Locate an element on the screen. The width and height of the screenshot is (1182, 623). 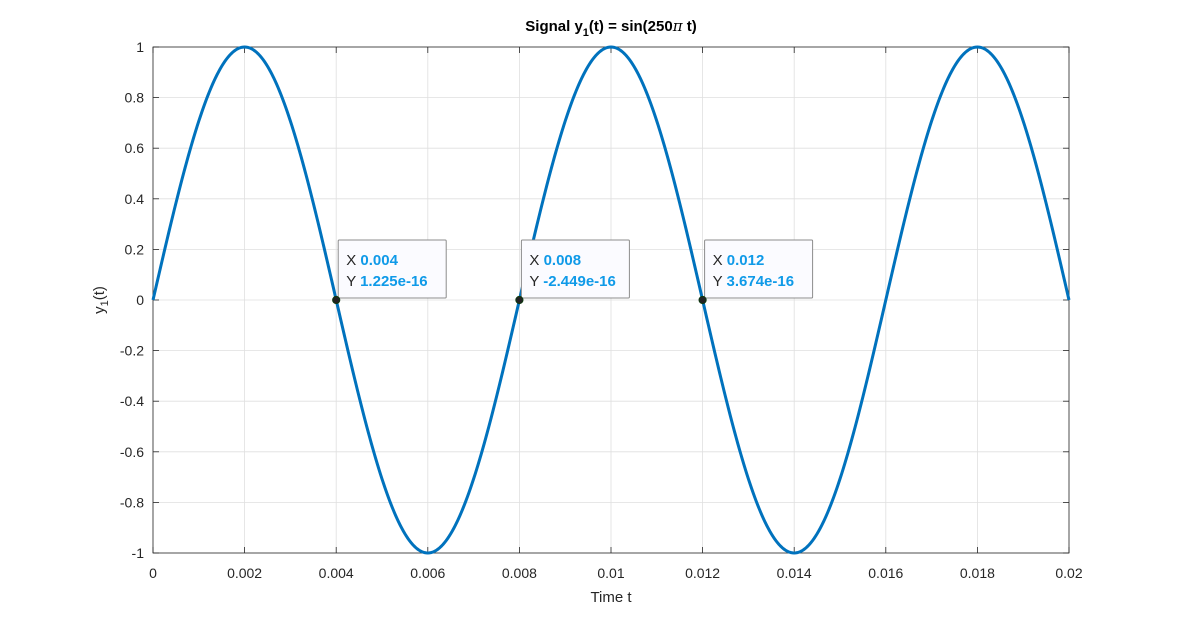
y-tick-label: 0.4 is located at coordinates (135, 199).